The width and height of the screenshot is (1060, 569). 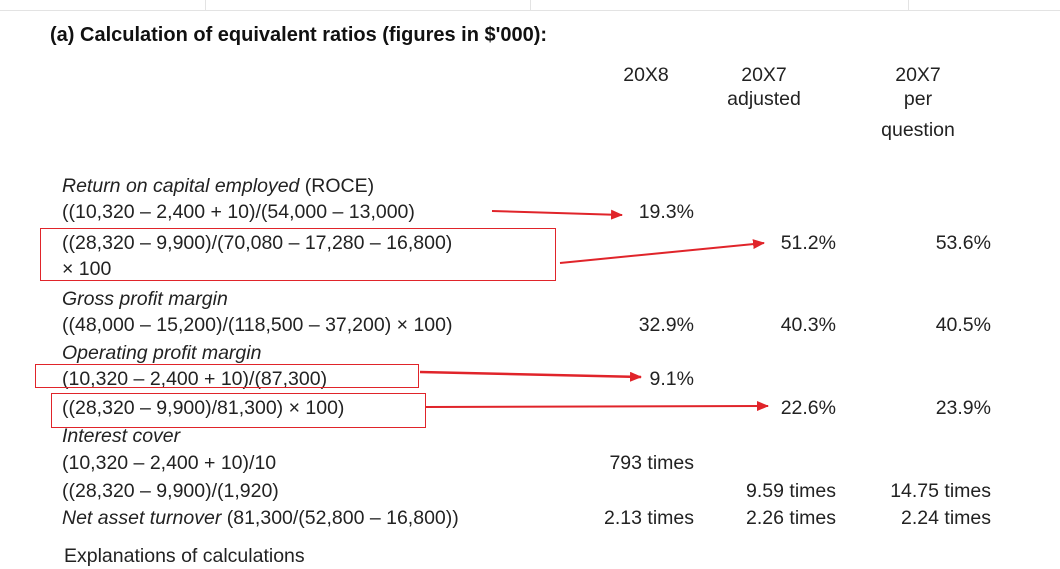 I want to click on roce-formula-20x7-cont: × 100, so click(x=87, y=269).